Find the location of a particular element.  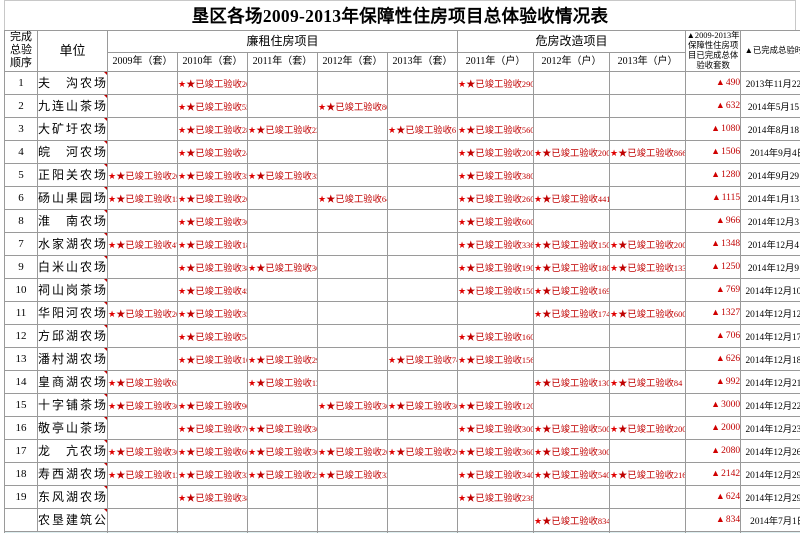

cell-accepted-count: ★★已竣工验收600 is located at coordinates (648, 312).